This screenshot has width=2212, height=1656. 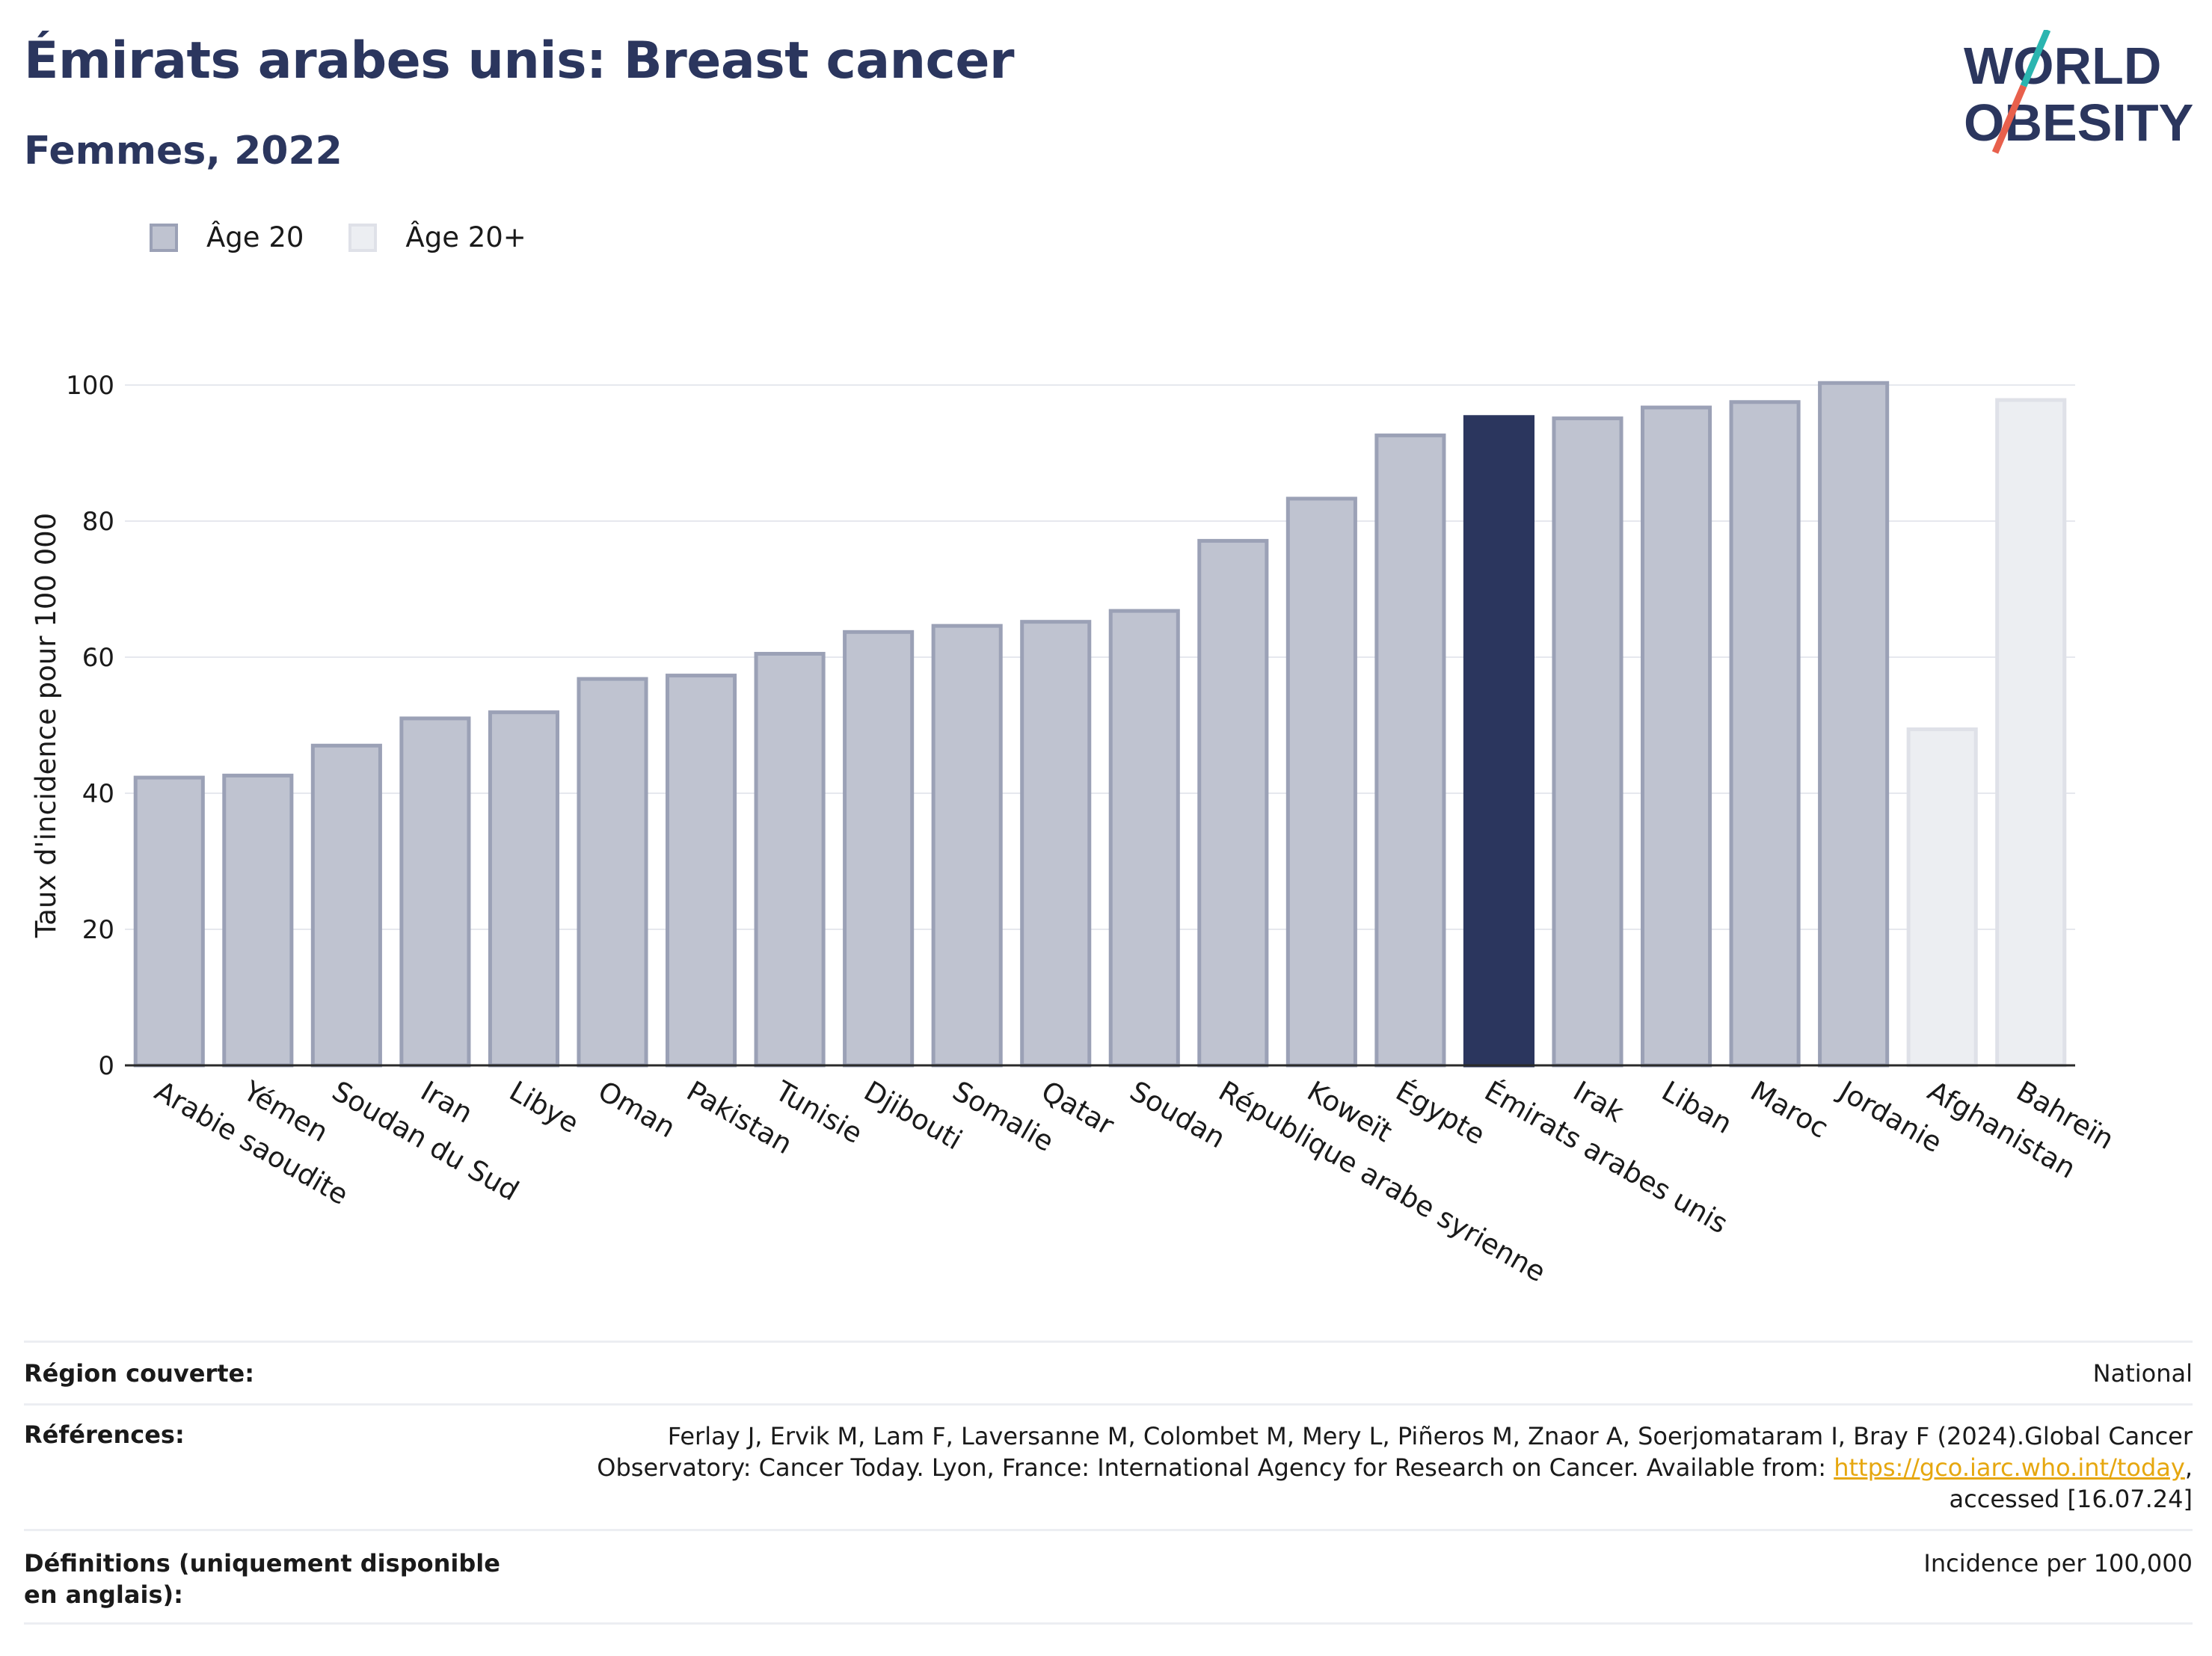 I want to click on definitions-value: Incidence per 100,000, so click(x=2058, y=1563).